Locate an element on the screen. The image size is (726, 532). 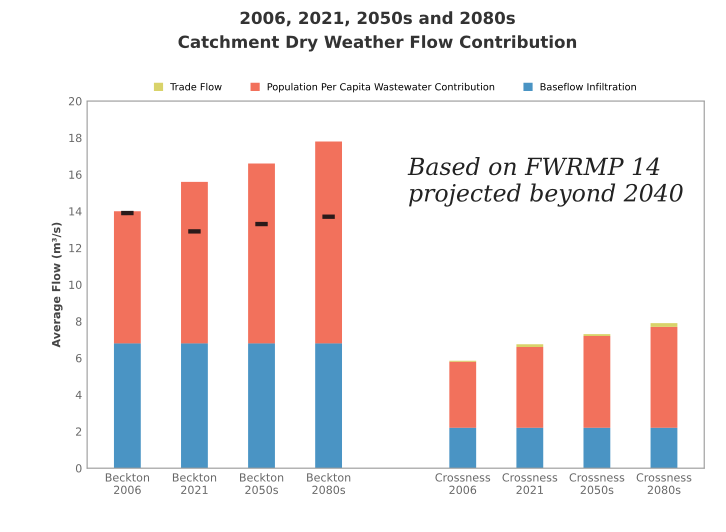
y-tick-label: 6 is located at coordinates (79, 358).